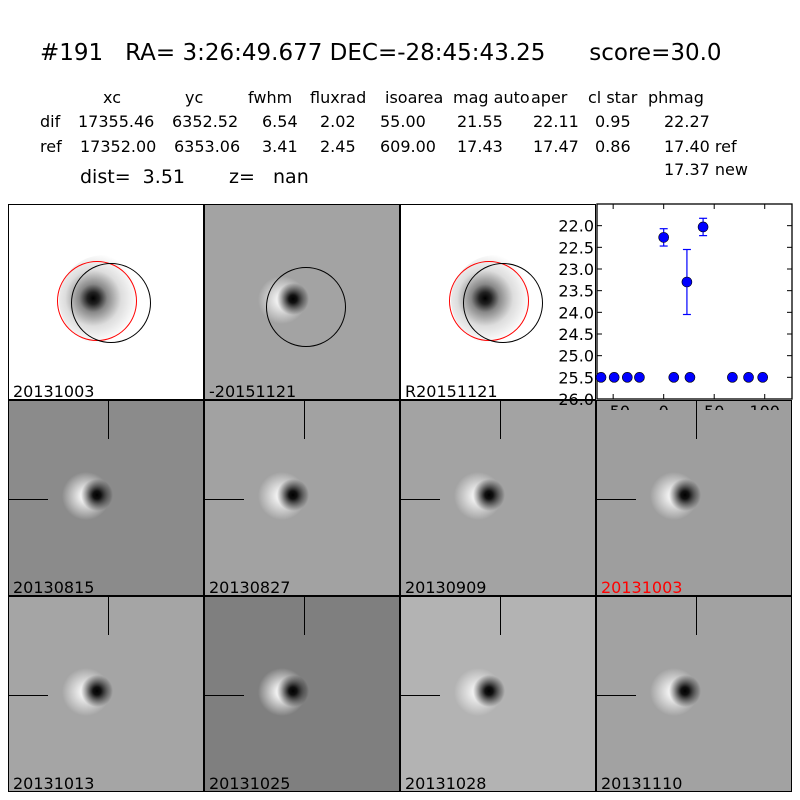  Describe the element at coordinates (576, 312) in the screenshot. I see `y-tick-label: 24.0` at that location.